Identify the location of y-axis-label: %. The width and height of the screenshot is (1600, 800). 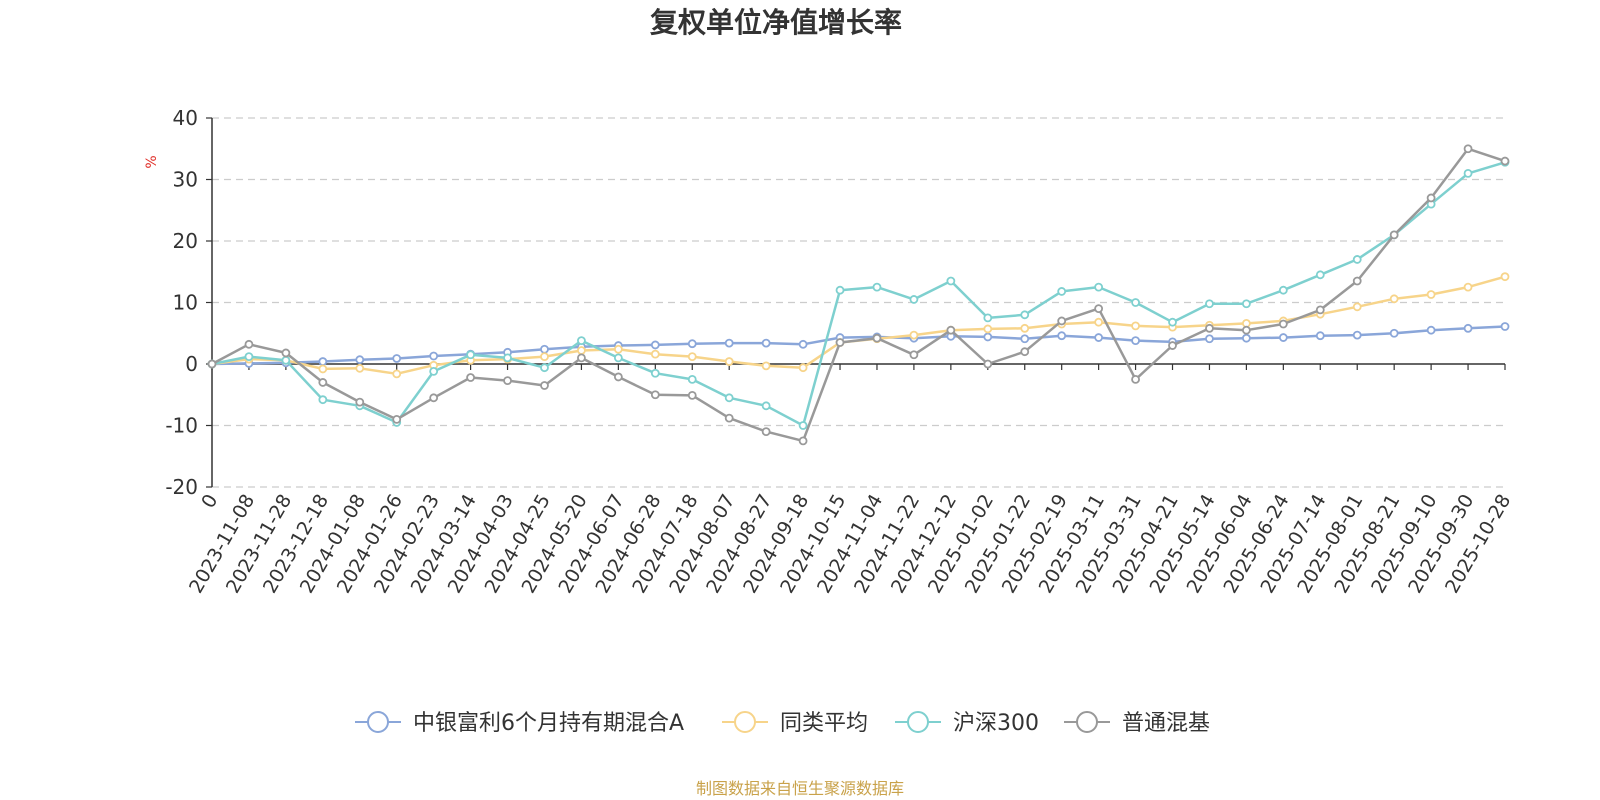
(152, 161).